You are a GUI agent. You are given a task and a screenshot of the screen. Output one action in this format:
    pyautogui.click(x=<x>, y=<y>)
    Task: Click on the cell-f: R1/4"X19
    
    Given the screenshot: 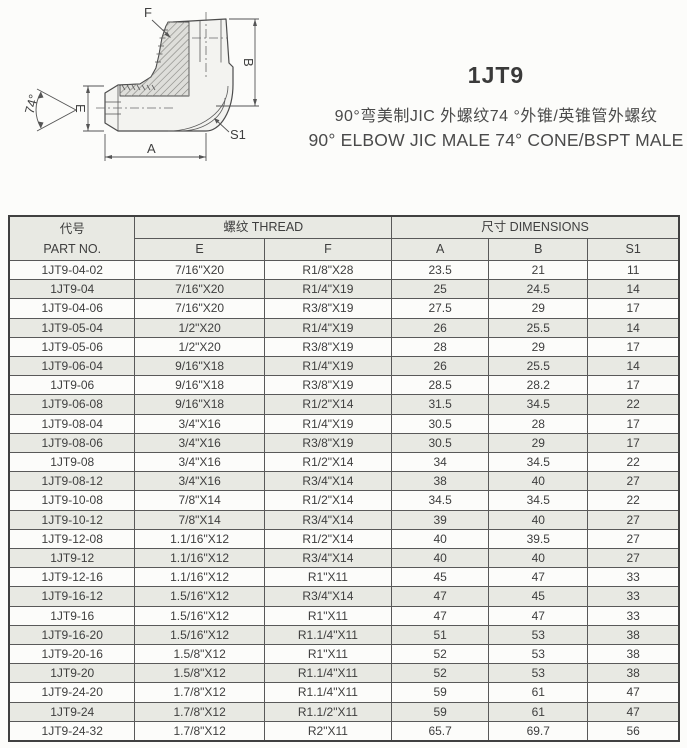 What is the action you would take?
    pyautogui.click(x=328, y=423)
    